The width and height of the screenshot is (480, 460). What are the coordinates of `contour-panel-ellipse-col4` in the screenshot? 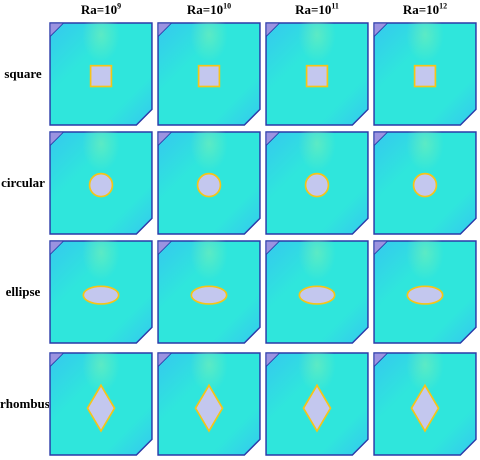 It's located at (425, 292).